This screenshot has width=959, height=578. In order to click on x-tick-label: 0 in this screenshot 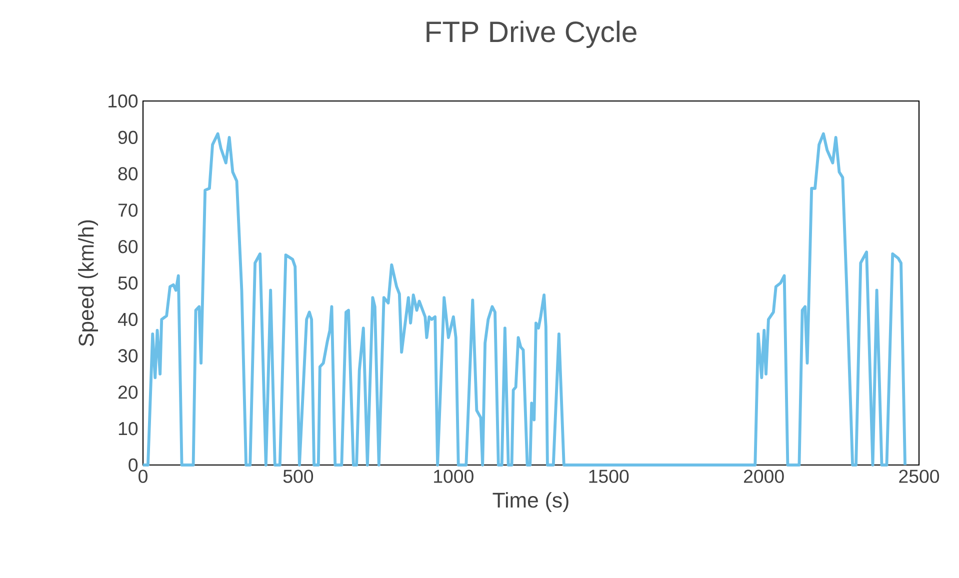, I will do `click(143, 476)`.